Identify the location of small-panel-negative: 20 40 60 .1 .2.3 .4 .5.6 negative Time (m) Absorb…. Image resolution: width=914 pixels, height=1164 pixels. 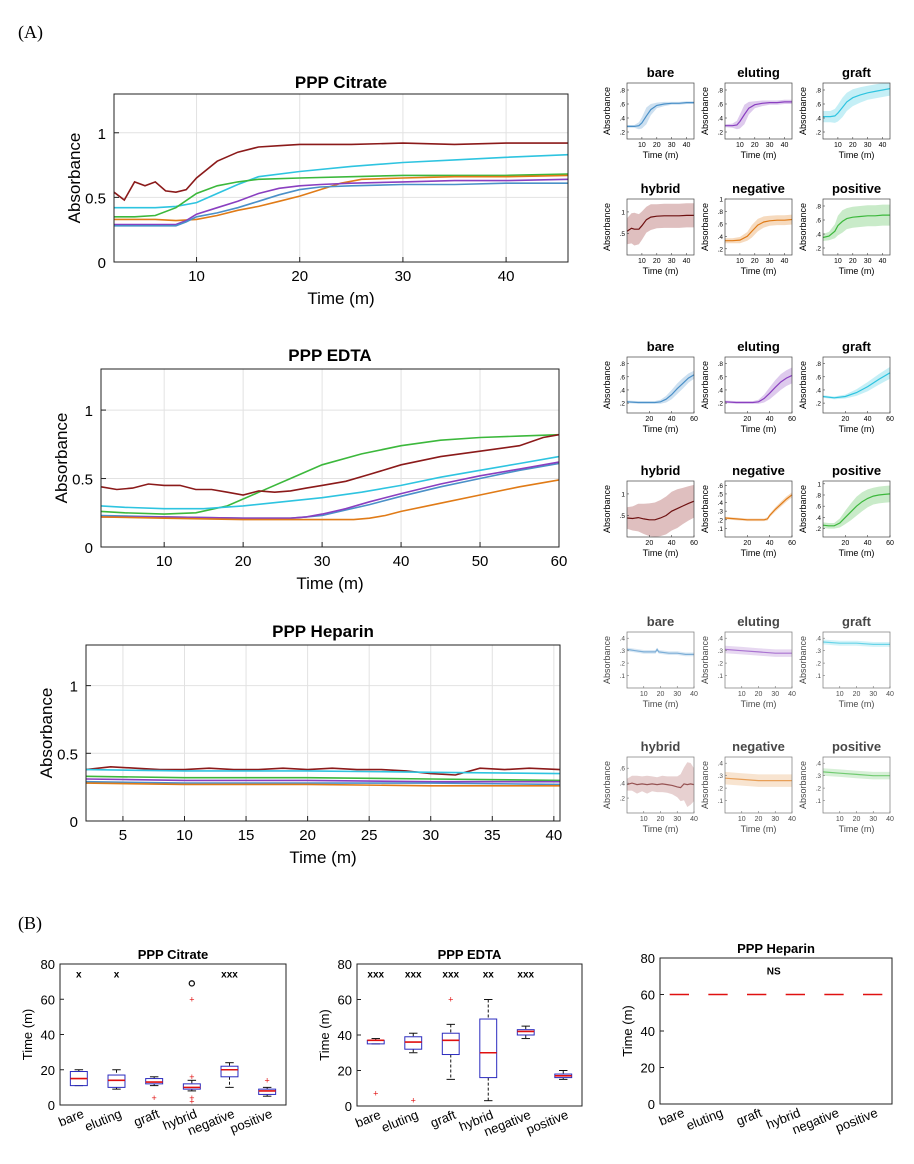
(748, 510).